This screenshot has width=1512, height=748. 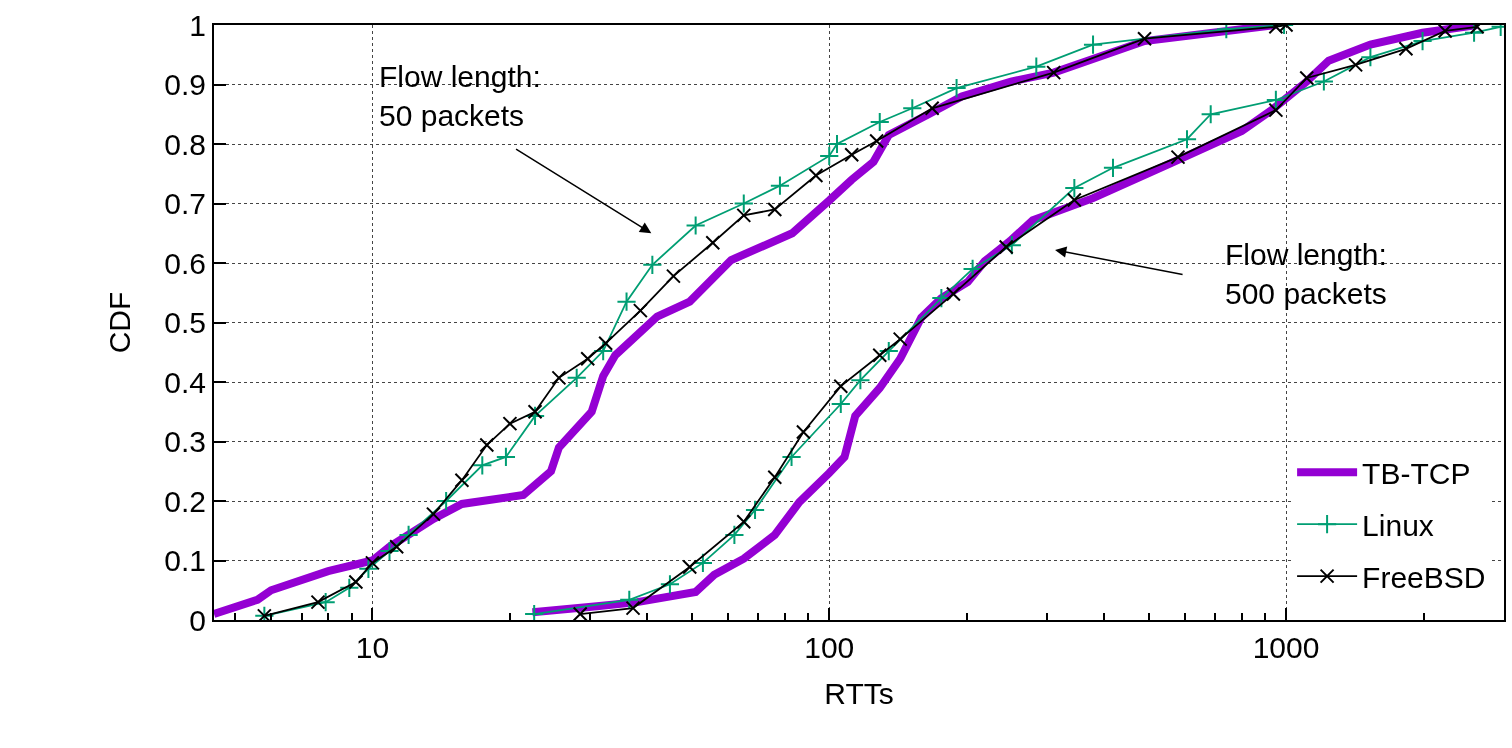 What do you see at coordinates (185, 501) in the screenshot?
I see `y-tick-label: 0.2` at bounding box center [185, 501].